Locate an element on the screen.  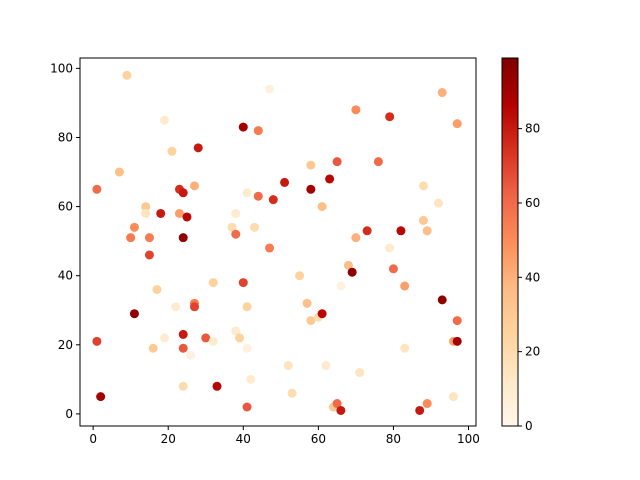
x-tick-label: 20 is located at coordinates (168, 439).